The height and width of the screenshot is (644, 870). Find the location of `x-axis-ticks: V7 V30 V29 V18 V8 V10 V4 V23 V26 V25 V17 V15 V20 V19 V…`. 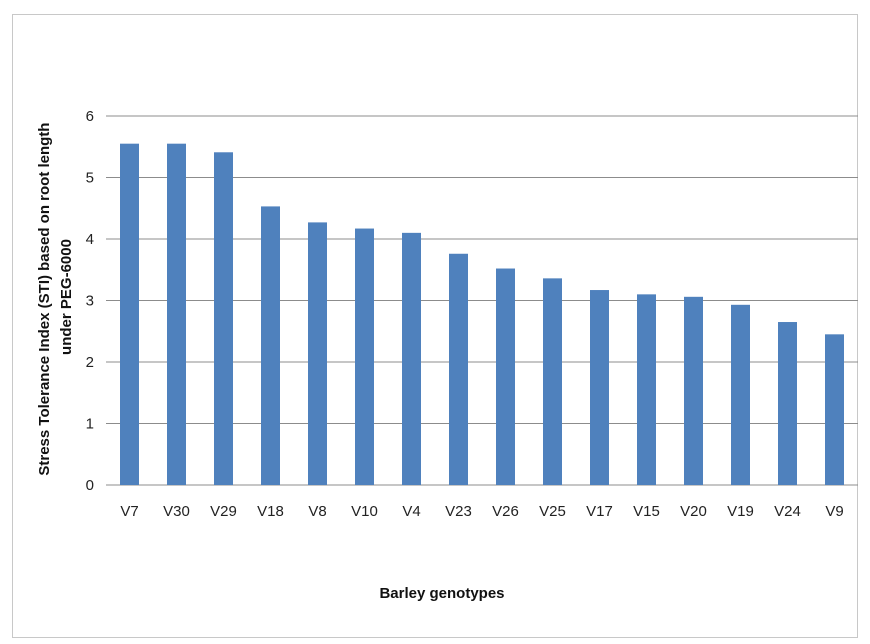

x-axis-ticks: V7 V30 V29 V18 V8 V10 V4 V23 V26 V25 V17 V15 V20 V19 V… is located at coordinates (481, 511).